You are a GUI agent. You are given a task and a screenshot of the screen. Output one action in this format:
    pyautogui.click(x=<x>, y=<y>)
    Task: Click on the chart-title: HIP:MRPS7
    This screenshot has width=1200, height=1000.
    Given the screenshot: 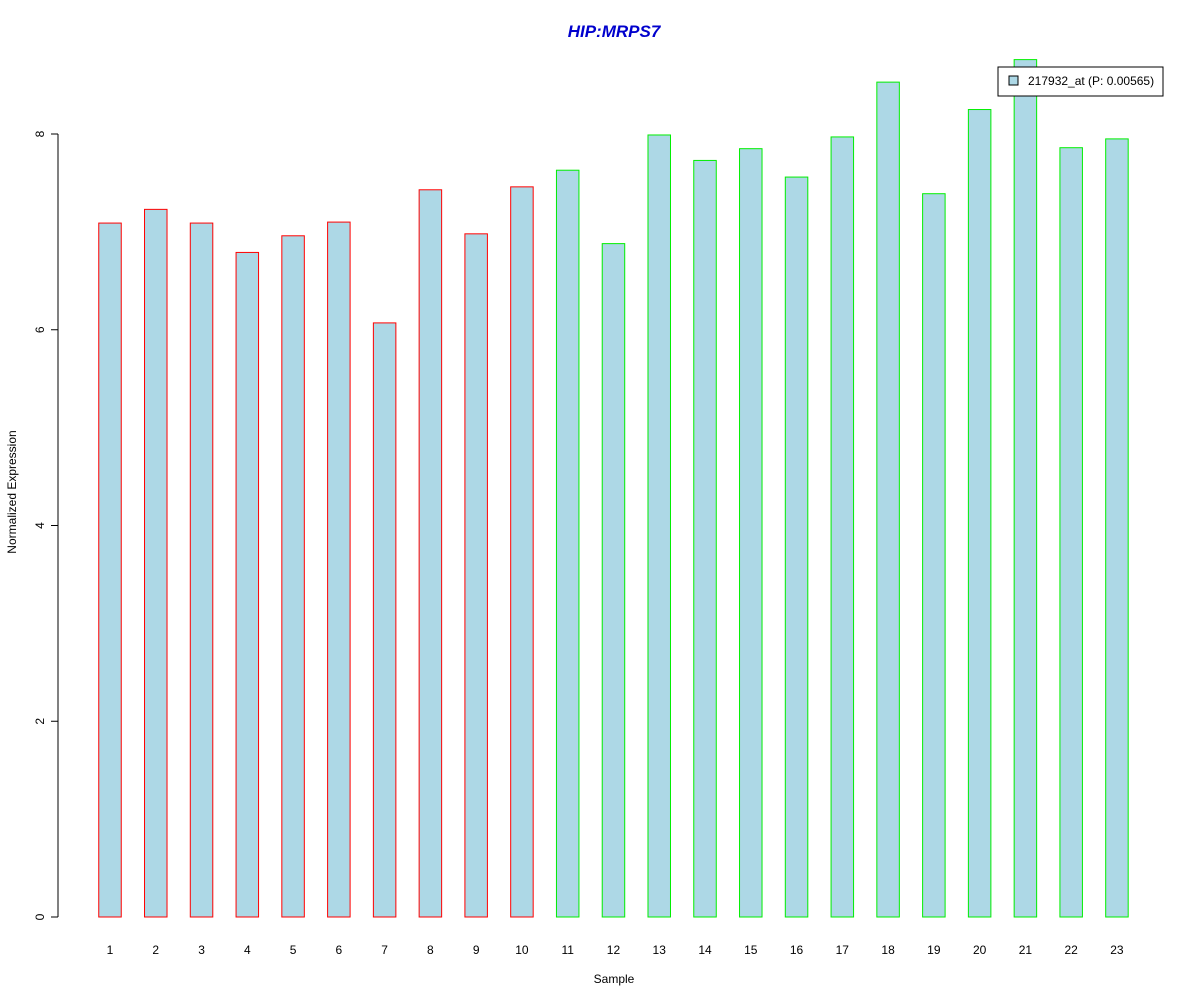 What is the action you would take?
    pyautogui.click(x=615, y=31)
    